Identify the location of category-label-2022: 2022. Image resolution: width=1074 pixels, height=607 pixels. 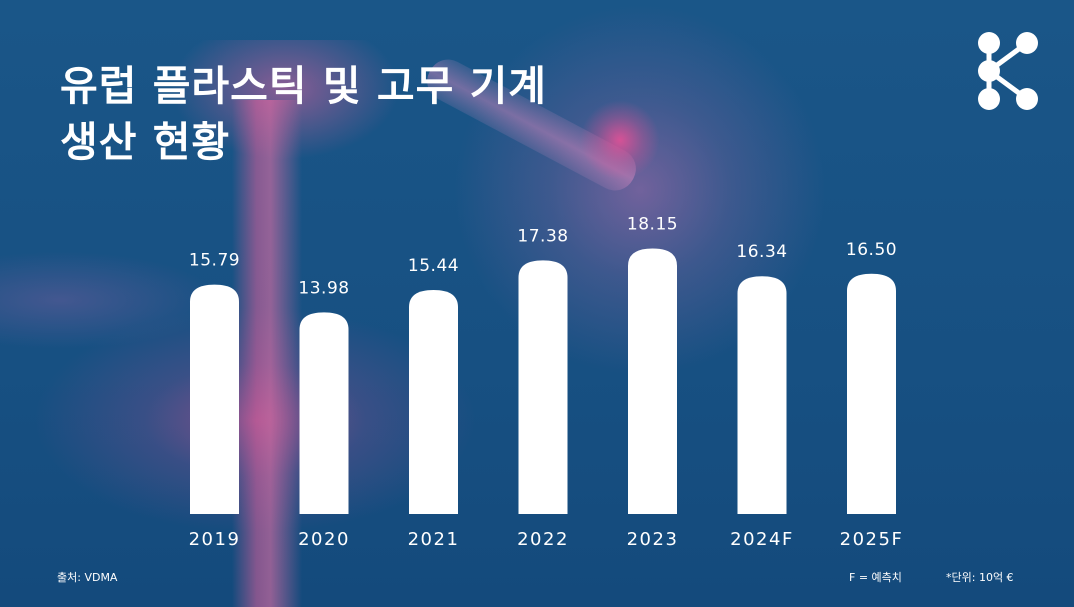
(543, 539).